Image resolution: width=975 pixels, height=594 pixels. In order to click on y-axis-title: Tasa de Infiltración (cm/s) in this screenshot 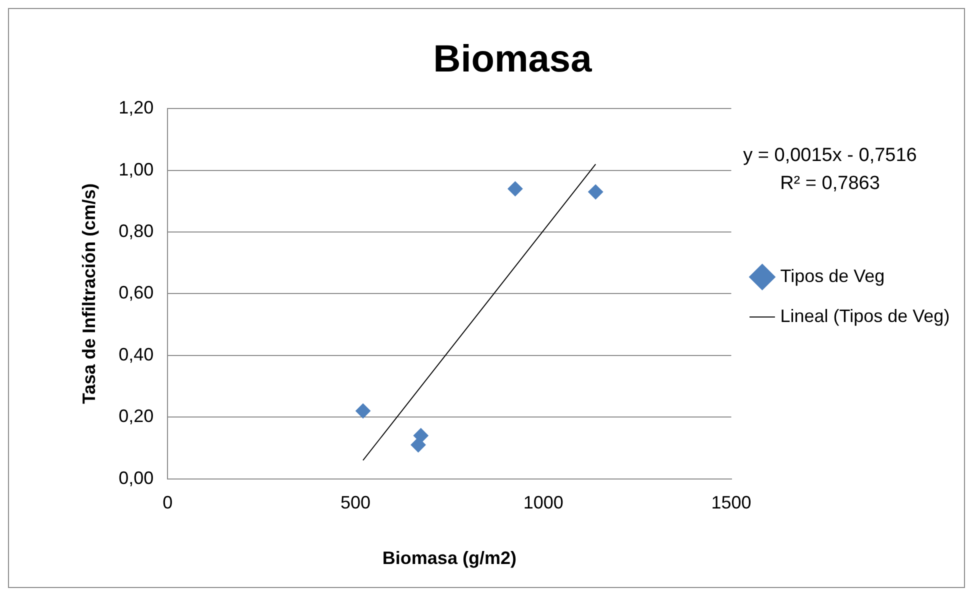, I will do `click(88, 293)`.